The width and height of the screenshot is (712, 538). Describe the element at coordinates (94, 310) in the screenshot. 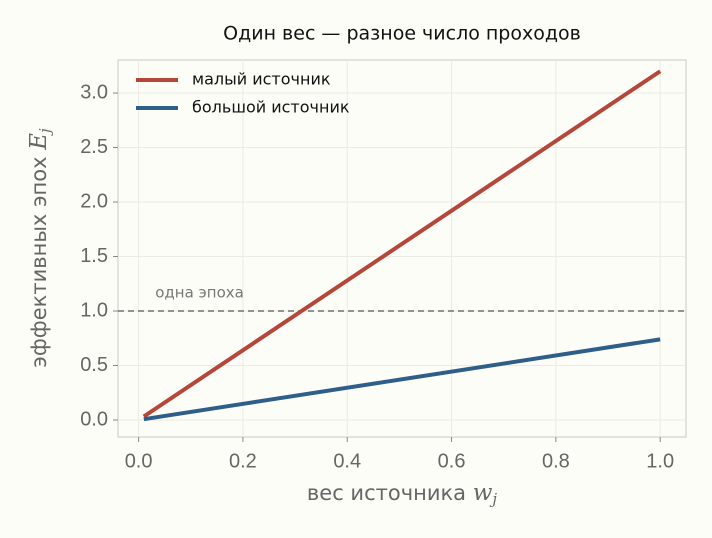

I see `y-tick-label: 1.0` at that location.